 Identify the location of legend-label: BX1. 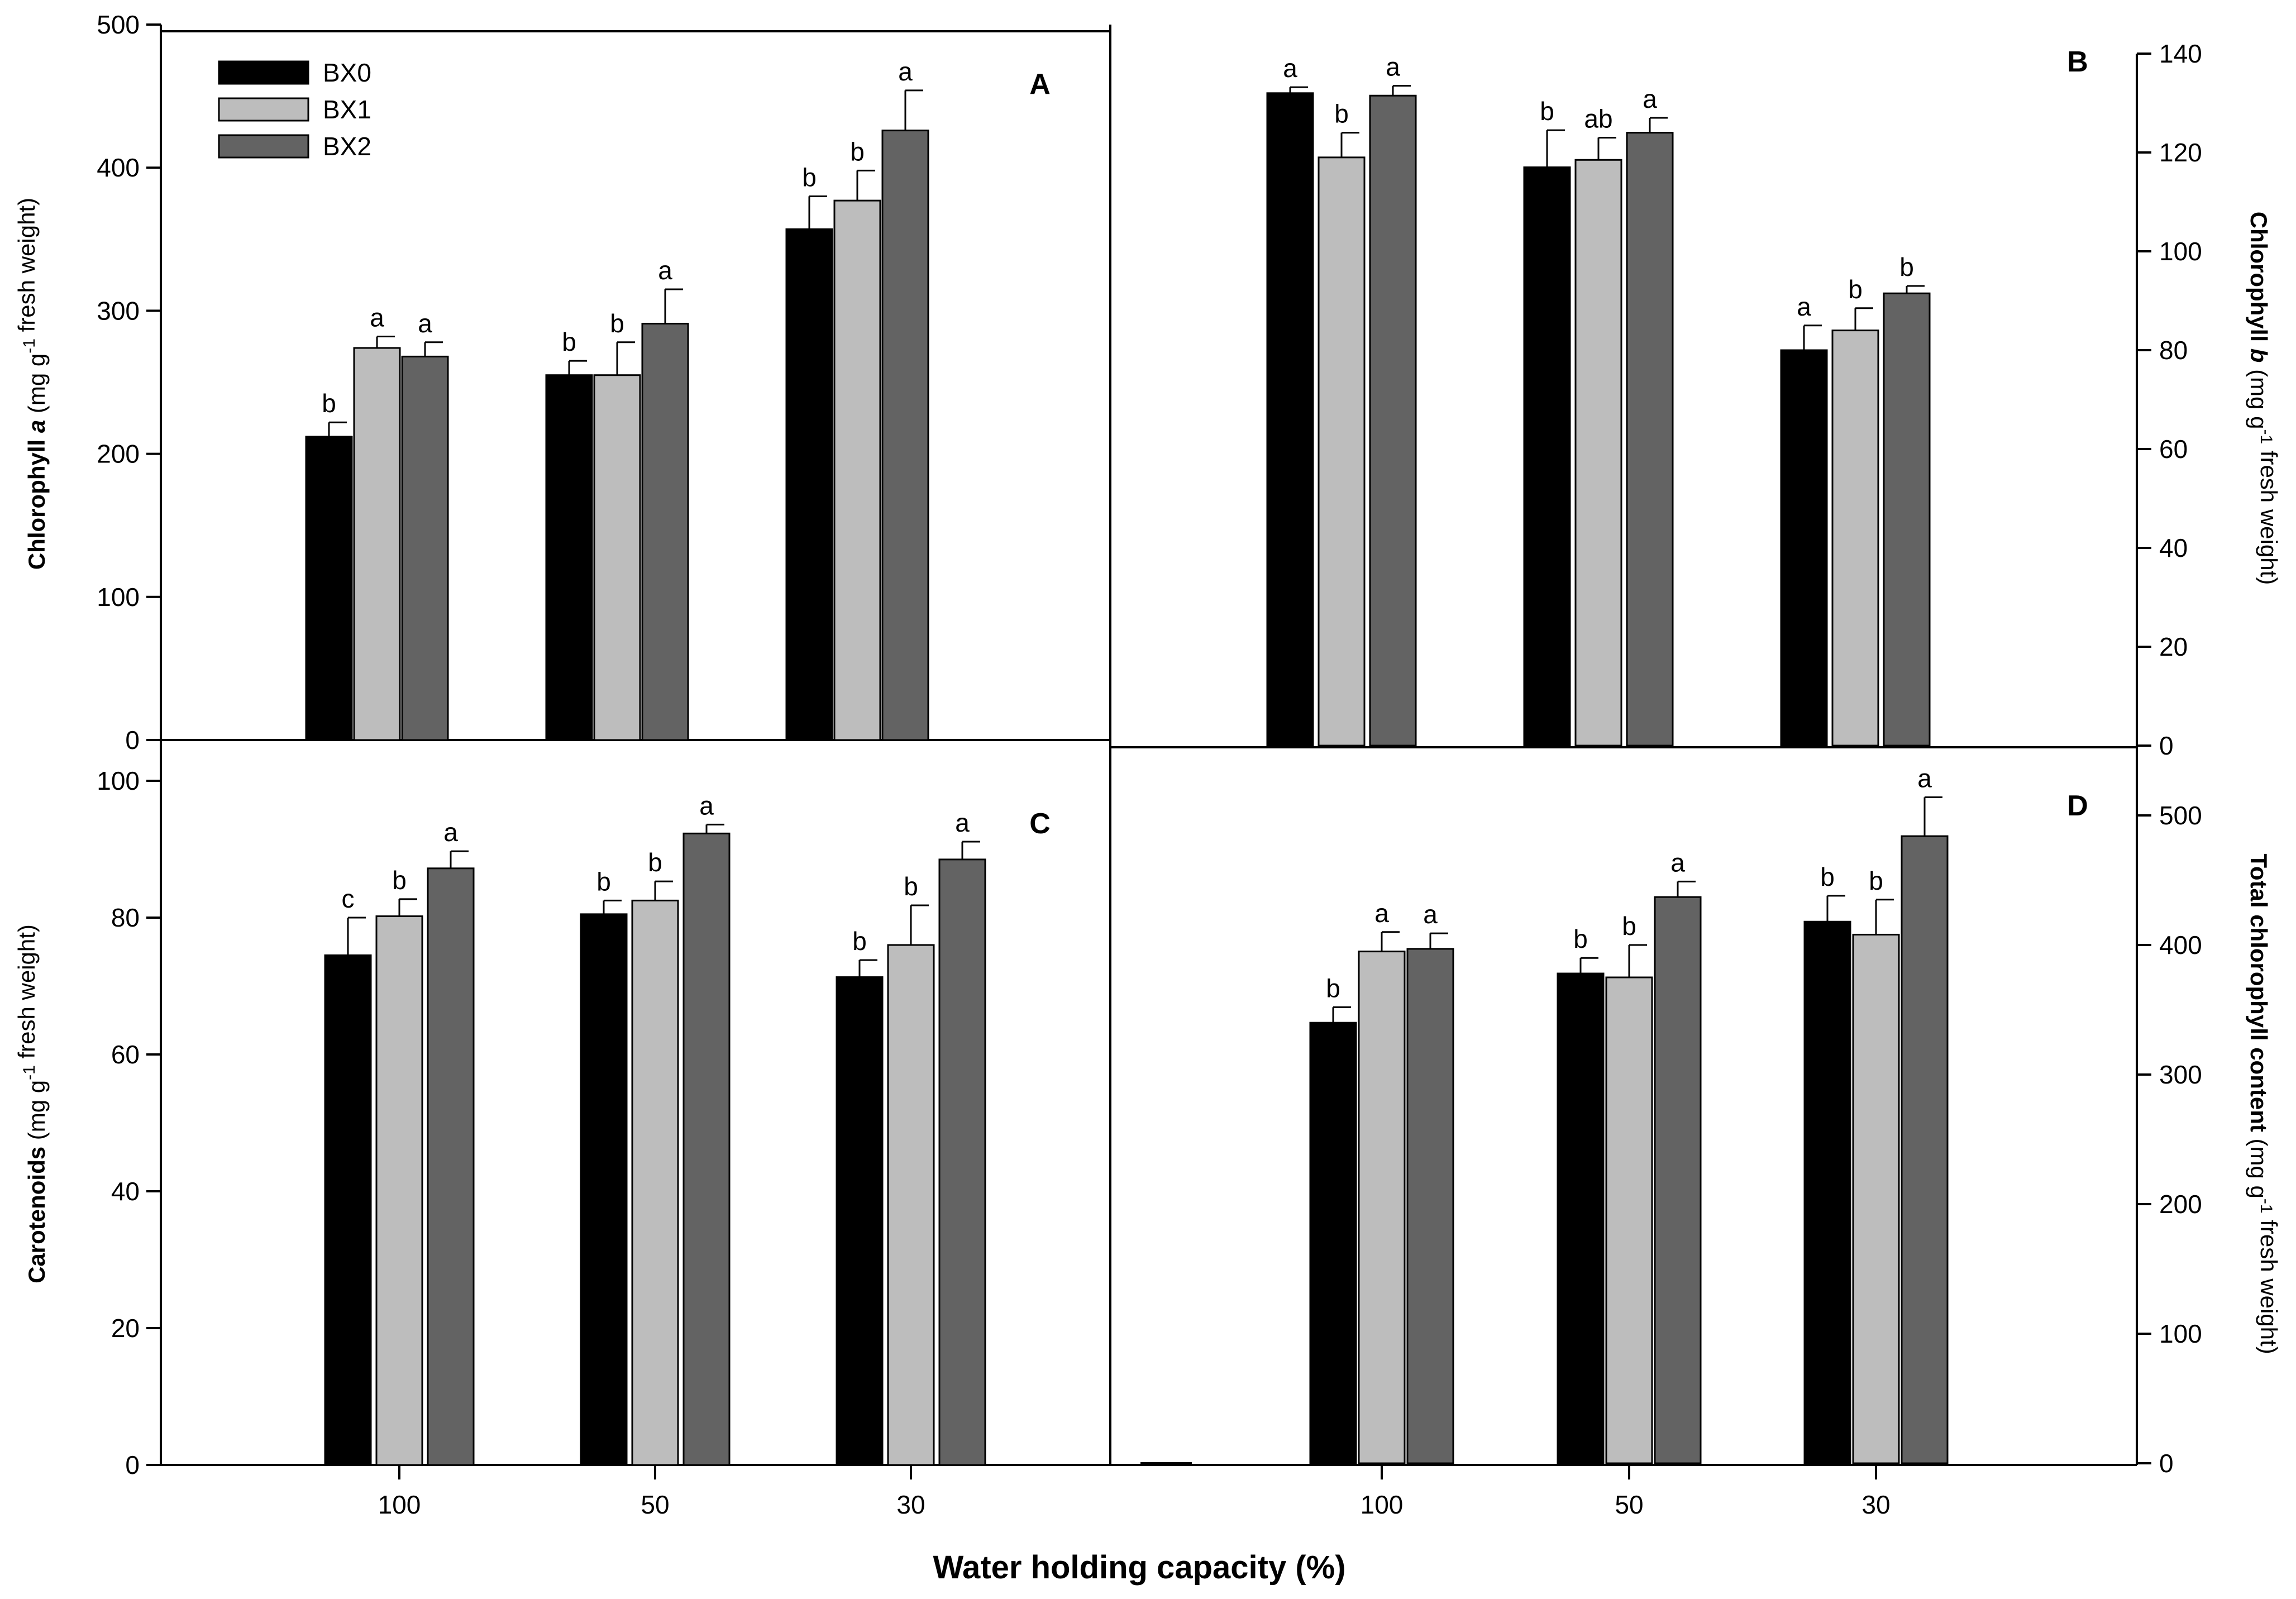
(347, 109).